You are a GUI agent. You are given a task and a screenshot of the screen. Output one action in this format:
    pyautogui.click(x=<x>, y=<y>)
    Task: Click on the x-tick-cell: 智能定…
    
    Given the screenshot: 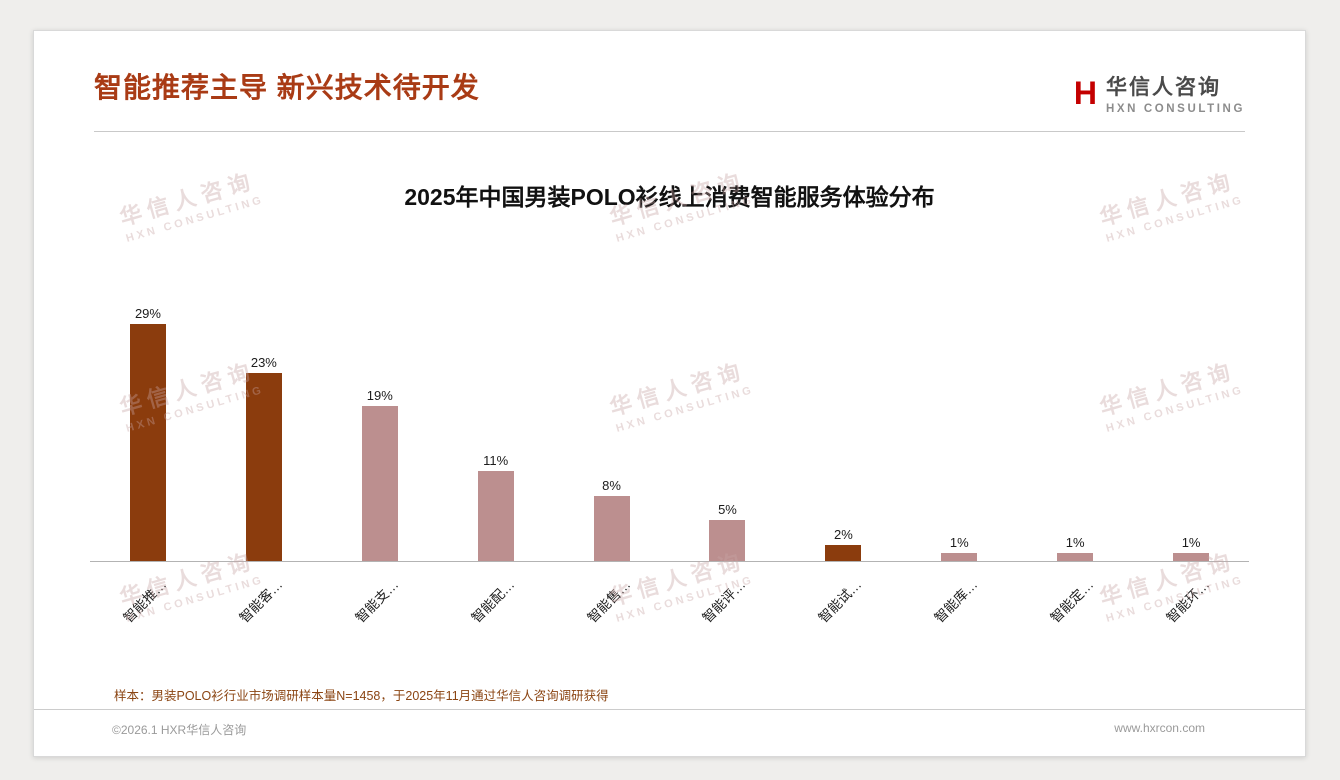 What is the action you would take?
    pyautogui.click(x=1075, y=612)
    